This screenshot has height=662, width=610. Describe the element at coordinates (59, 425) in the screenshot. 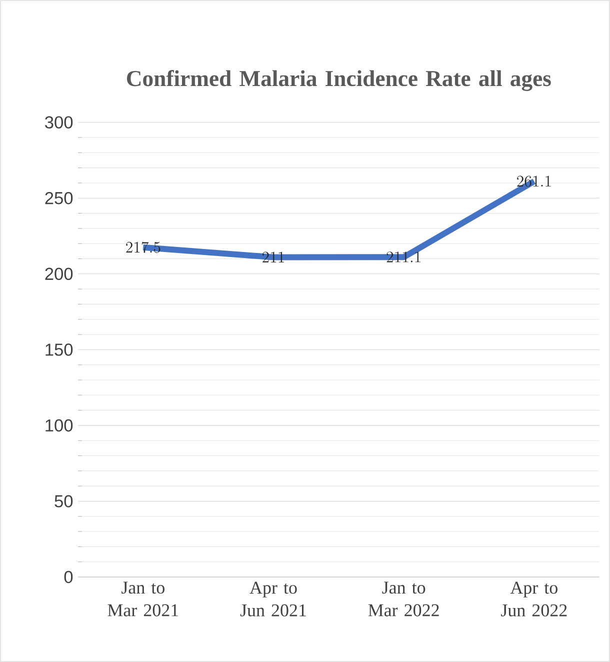

I see `y-tick-label: 100` at that location.